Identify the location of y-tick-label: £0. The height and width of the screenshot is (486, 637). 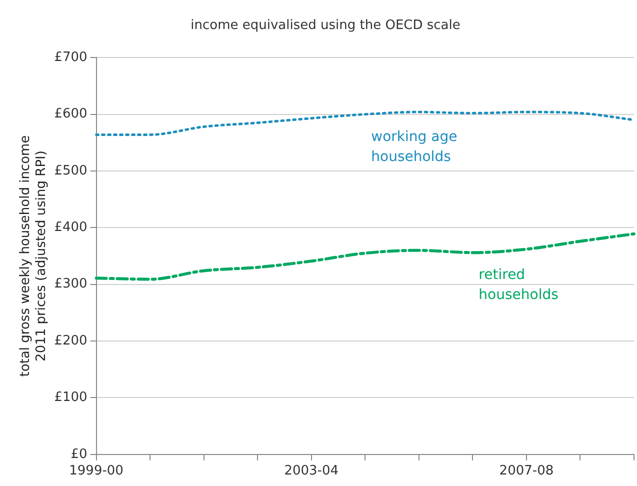
(79, 454).